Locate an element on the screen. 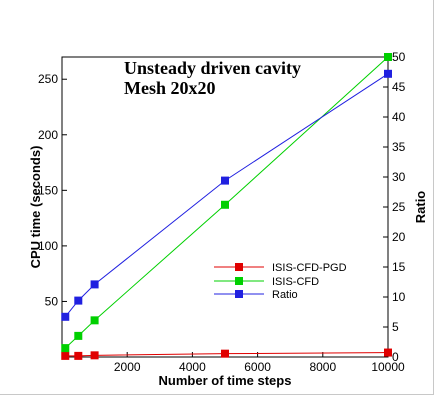 This screenshot has height=396, width=435. legend-label-cfd: ISIS-CFD is located at coordinates (295, 282).